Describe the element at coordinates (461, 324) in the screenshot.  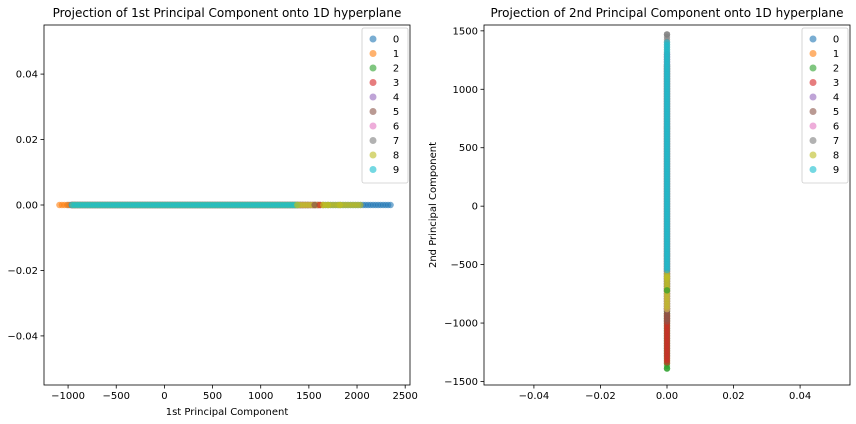
I see `ytick-label: −1000` at that location.